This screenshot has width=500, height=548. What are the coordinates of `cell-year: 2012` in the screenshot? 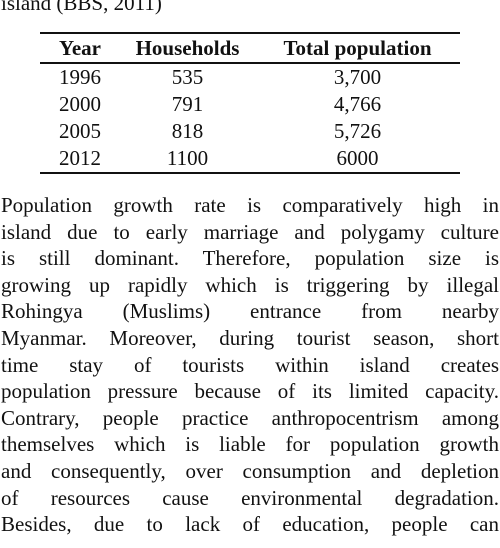 It's located at (80, 158).